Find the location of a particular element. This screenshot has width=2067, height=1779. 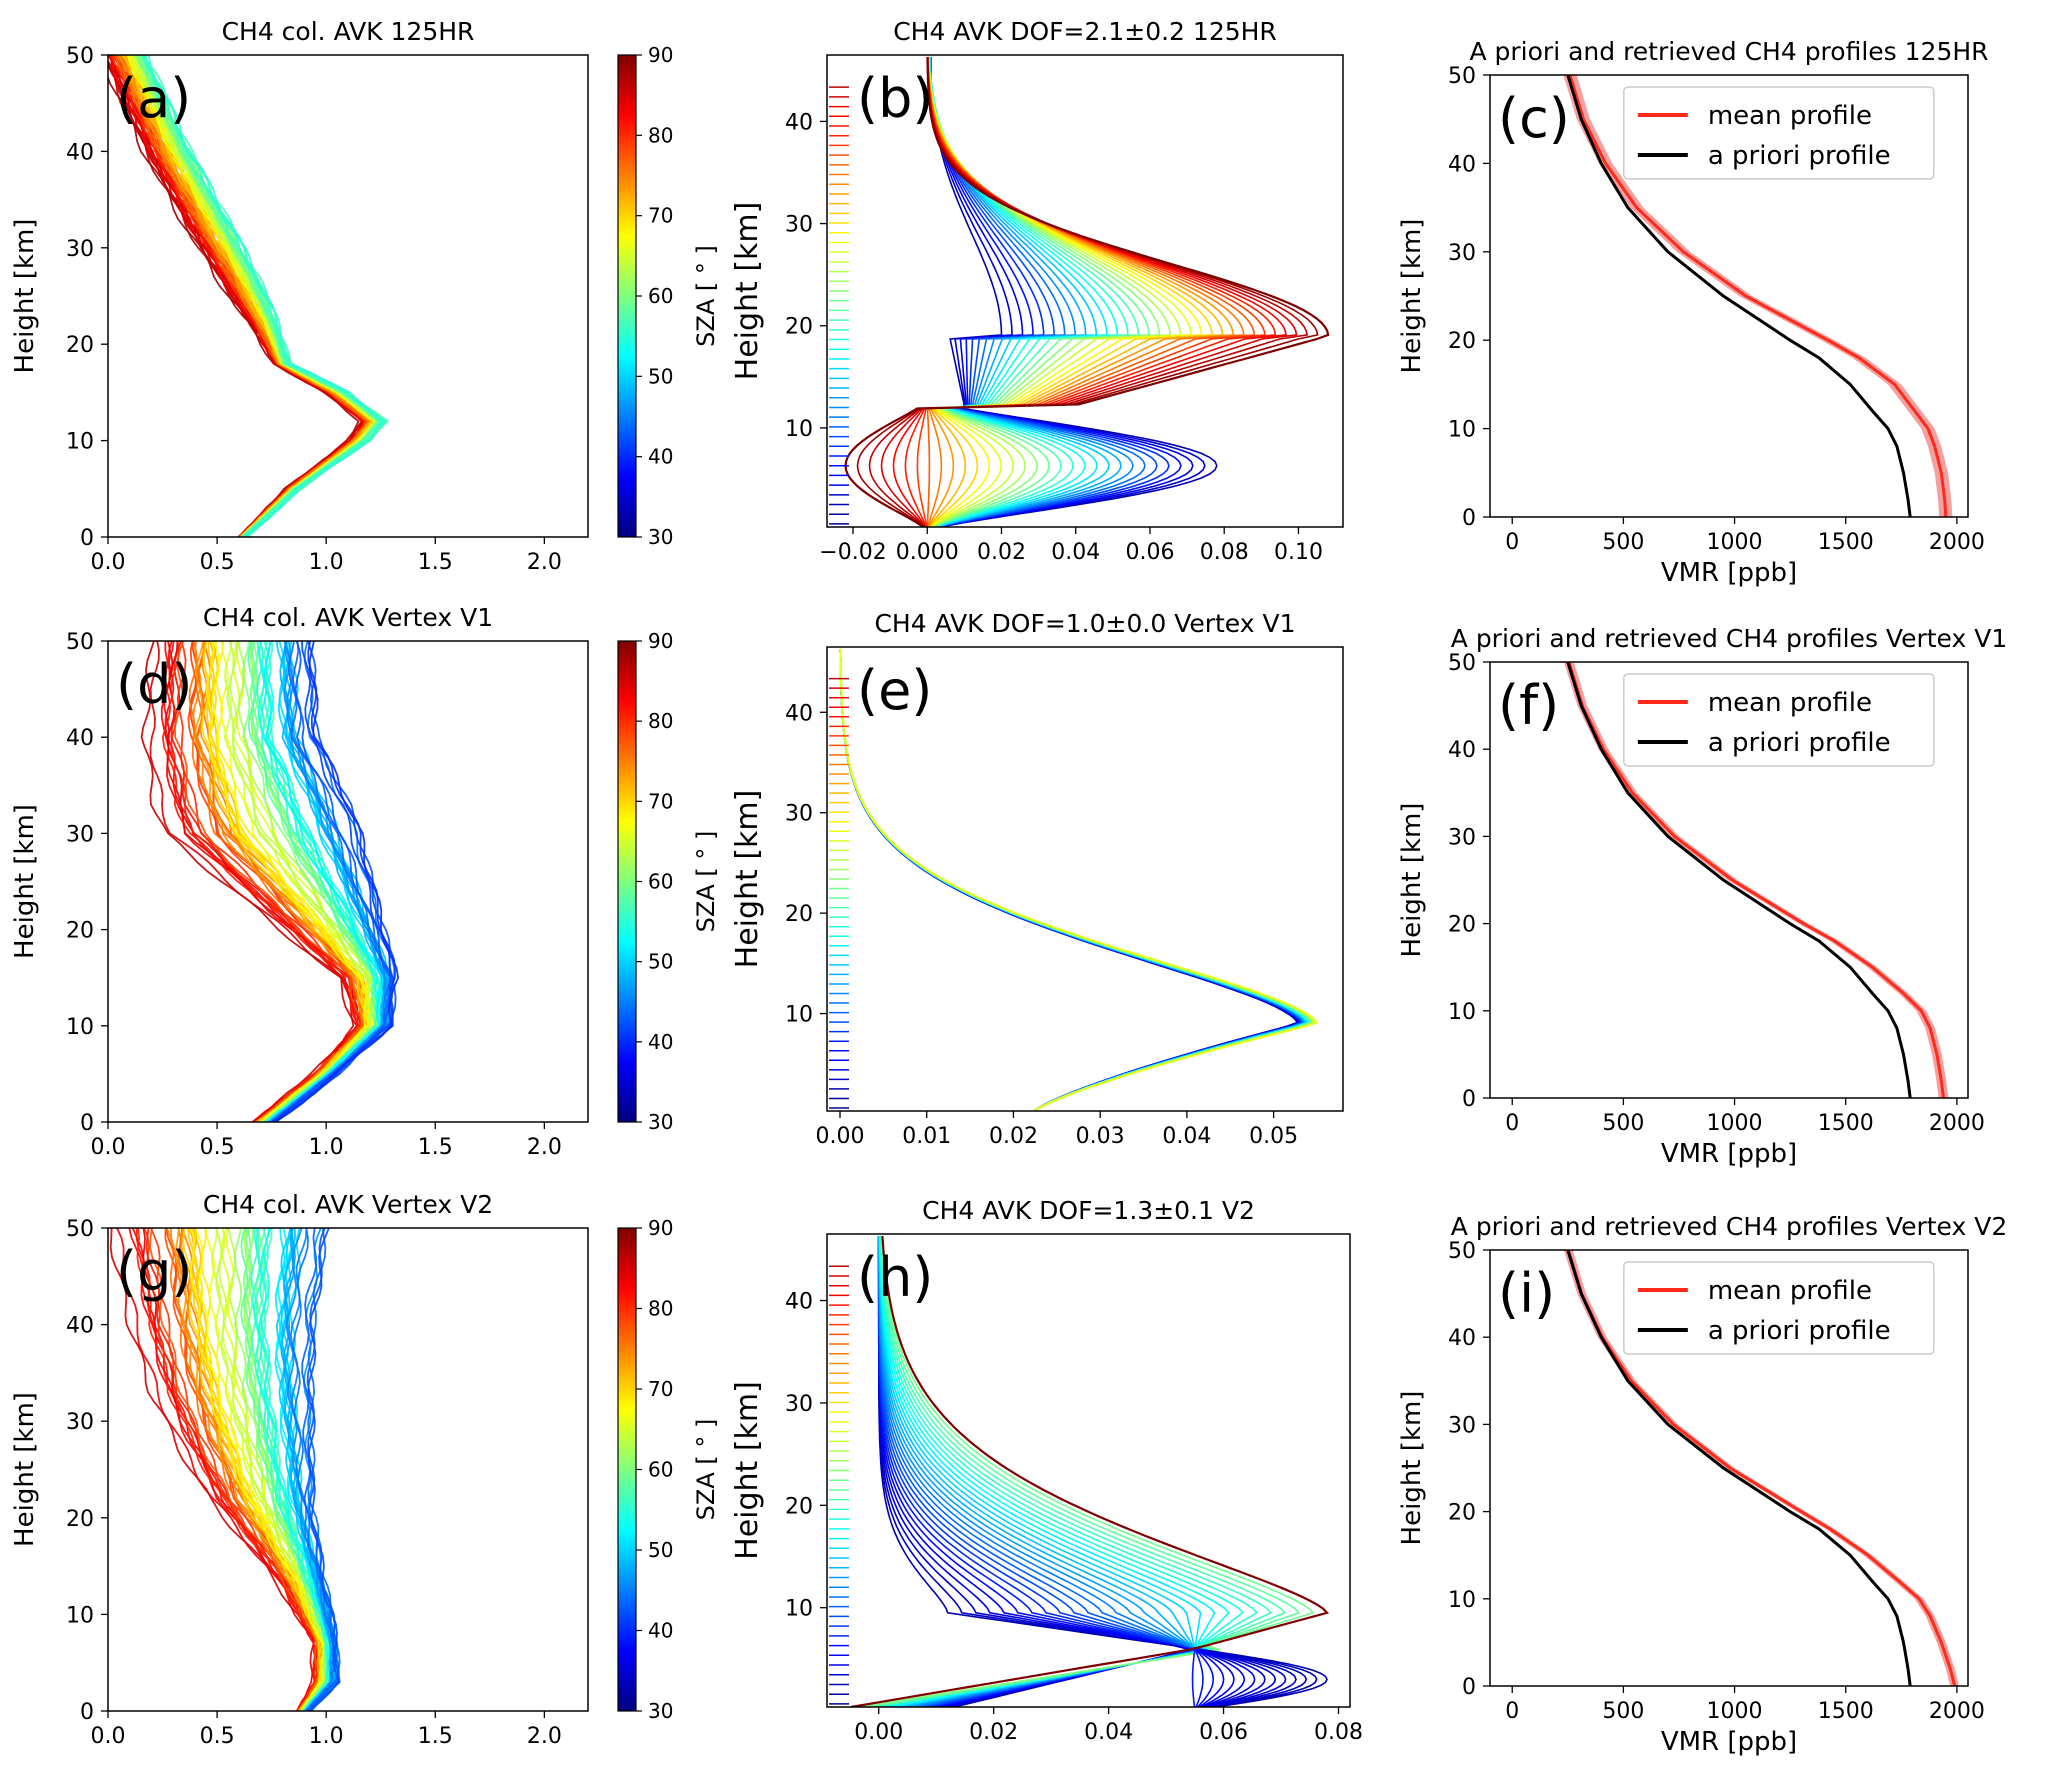

y-tick-label: 50 is located at coordinates (80, 1229).